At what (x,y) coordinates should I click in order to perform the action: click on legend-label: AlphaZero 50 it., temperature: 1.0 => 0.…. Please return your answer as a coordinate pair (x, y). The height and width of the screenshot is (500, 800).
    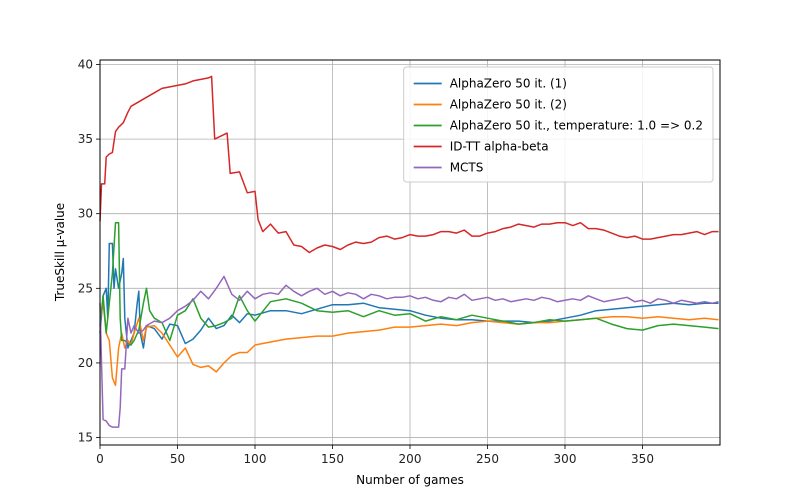
    Looking at the image, I should click on (576, 126).